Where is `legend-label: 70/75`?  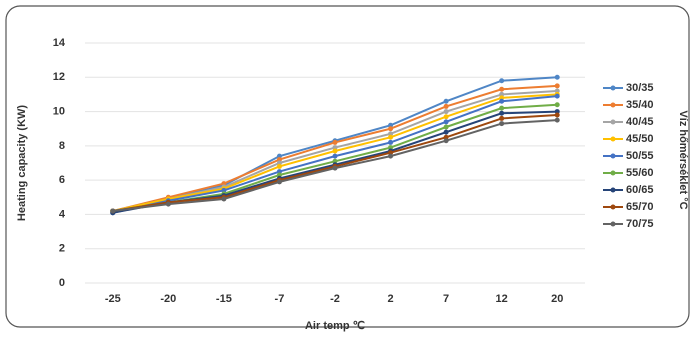 legend-label: 70/75 is located at coordinates (640, 224).